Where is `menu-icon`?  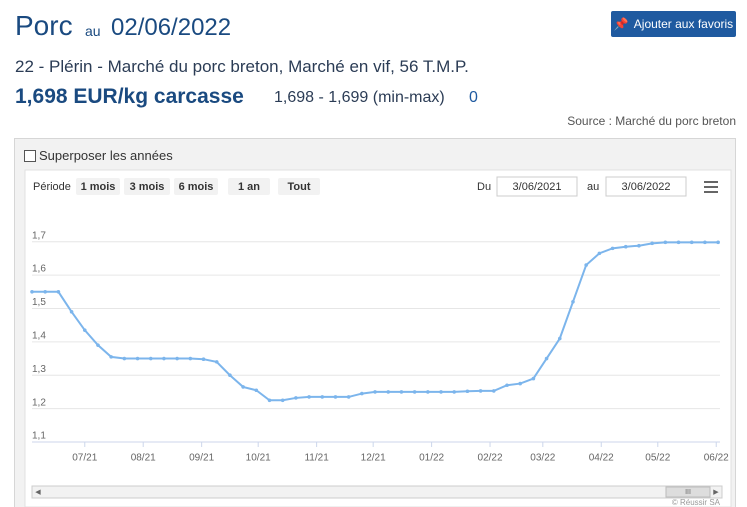 menu-icon is located at coordinates (711, 187).